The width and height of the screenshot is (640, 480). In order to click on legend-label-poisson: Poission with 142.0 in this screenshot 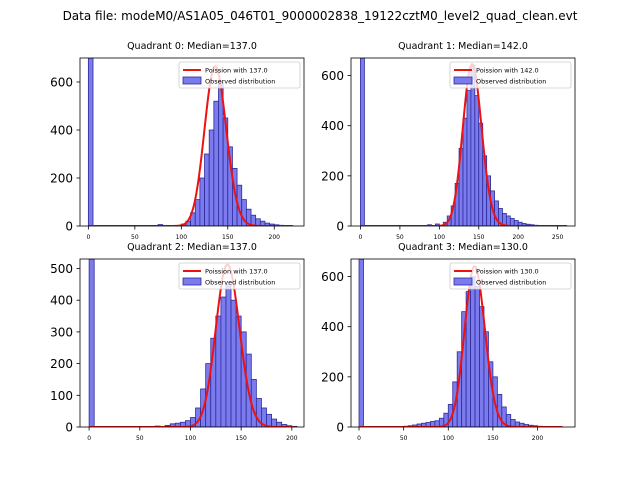, I will do `click(507, 71)`.